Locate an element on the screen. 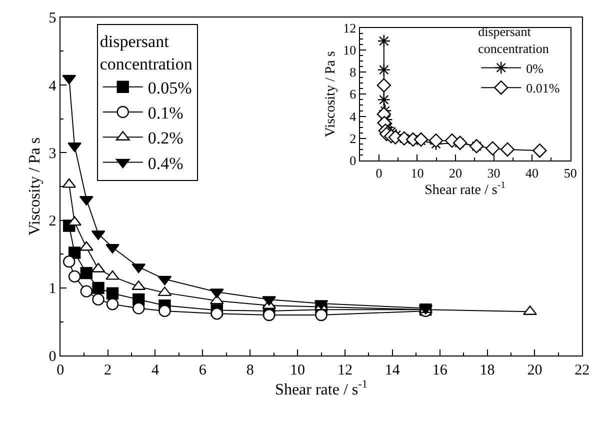  x-tick-label: 30 is located at coordinates (493, 172).